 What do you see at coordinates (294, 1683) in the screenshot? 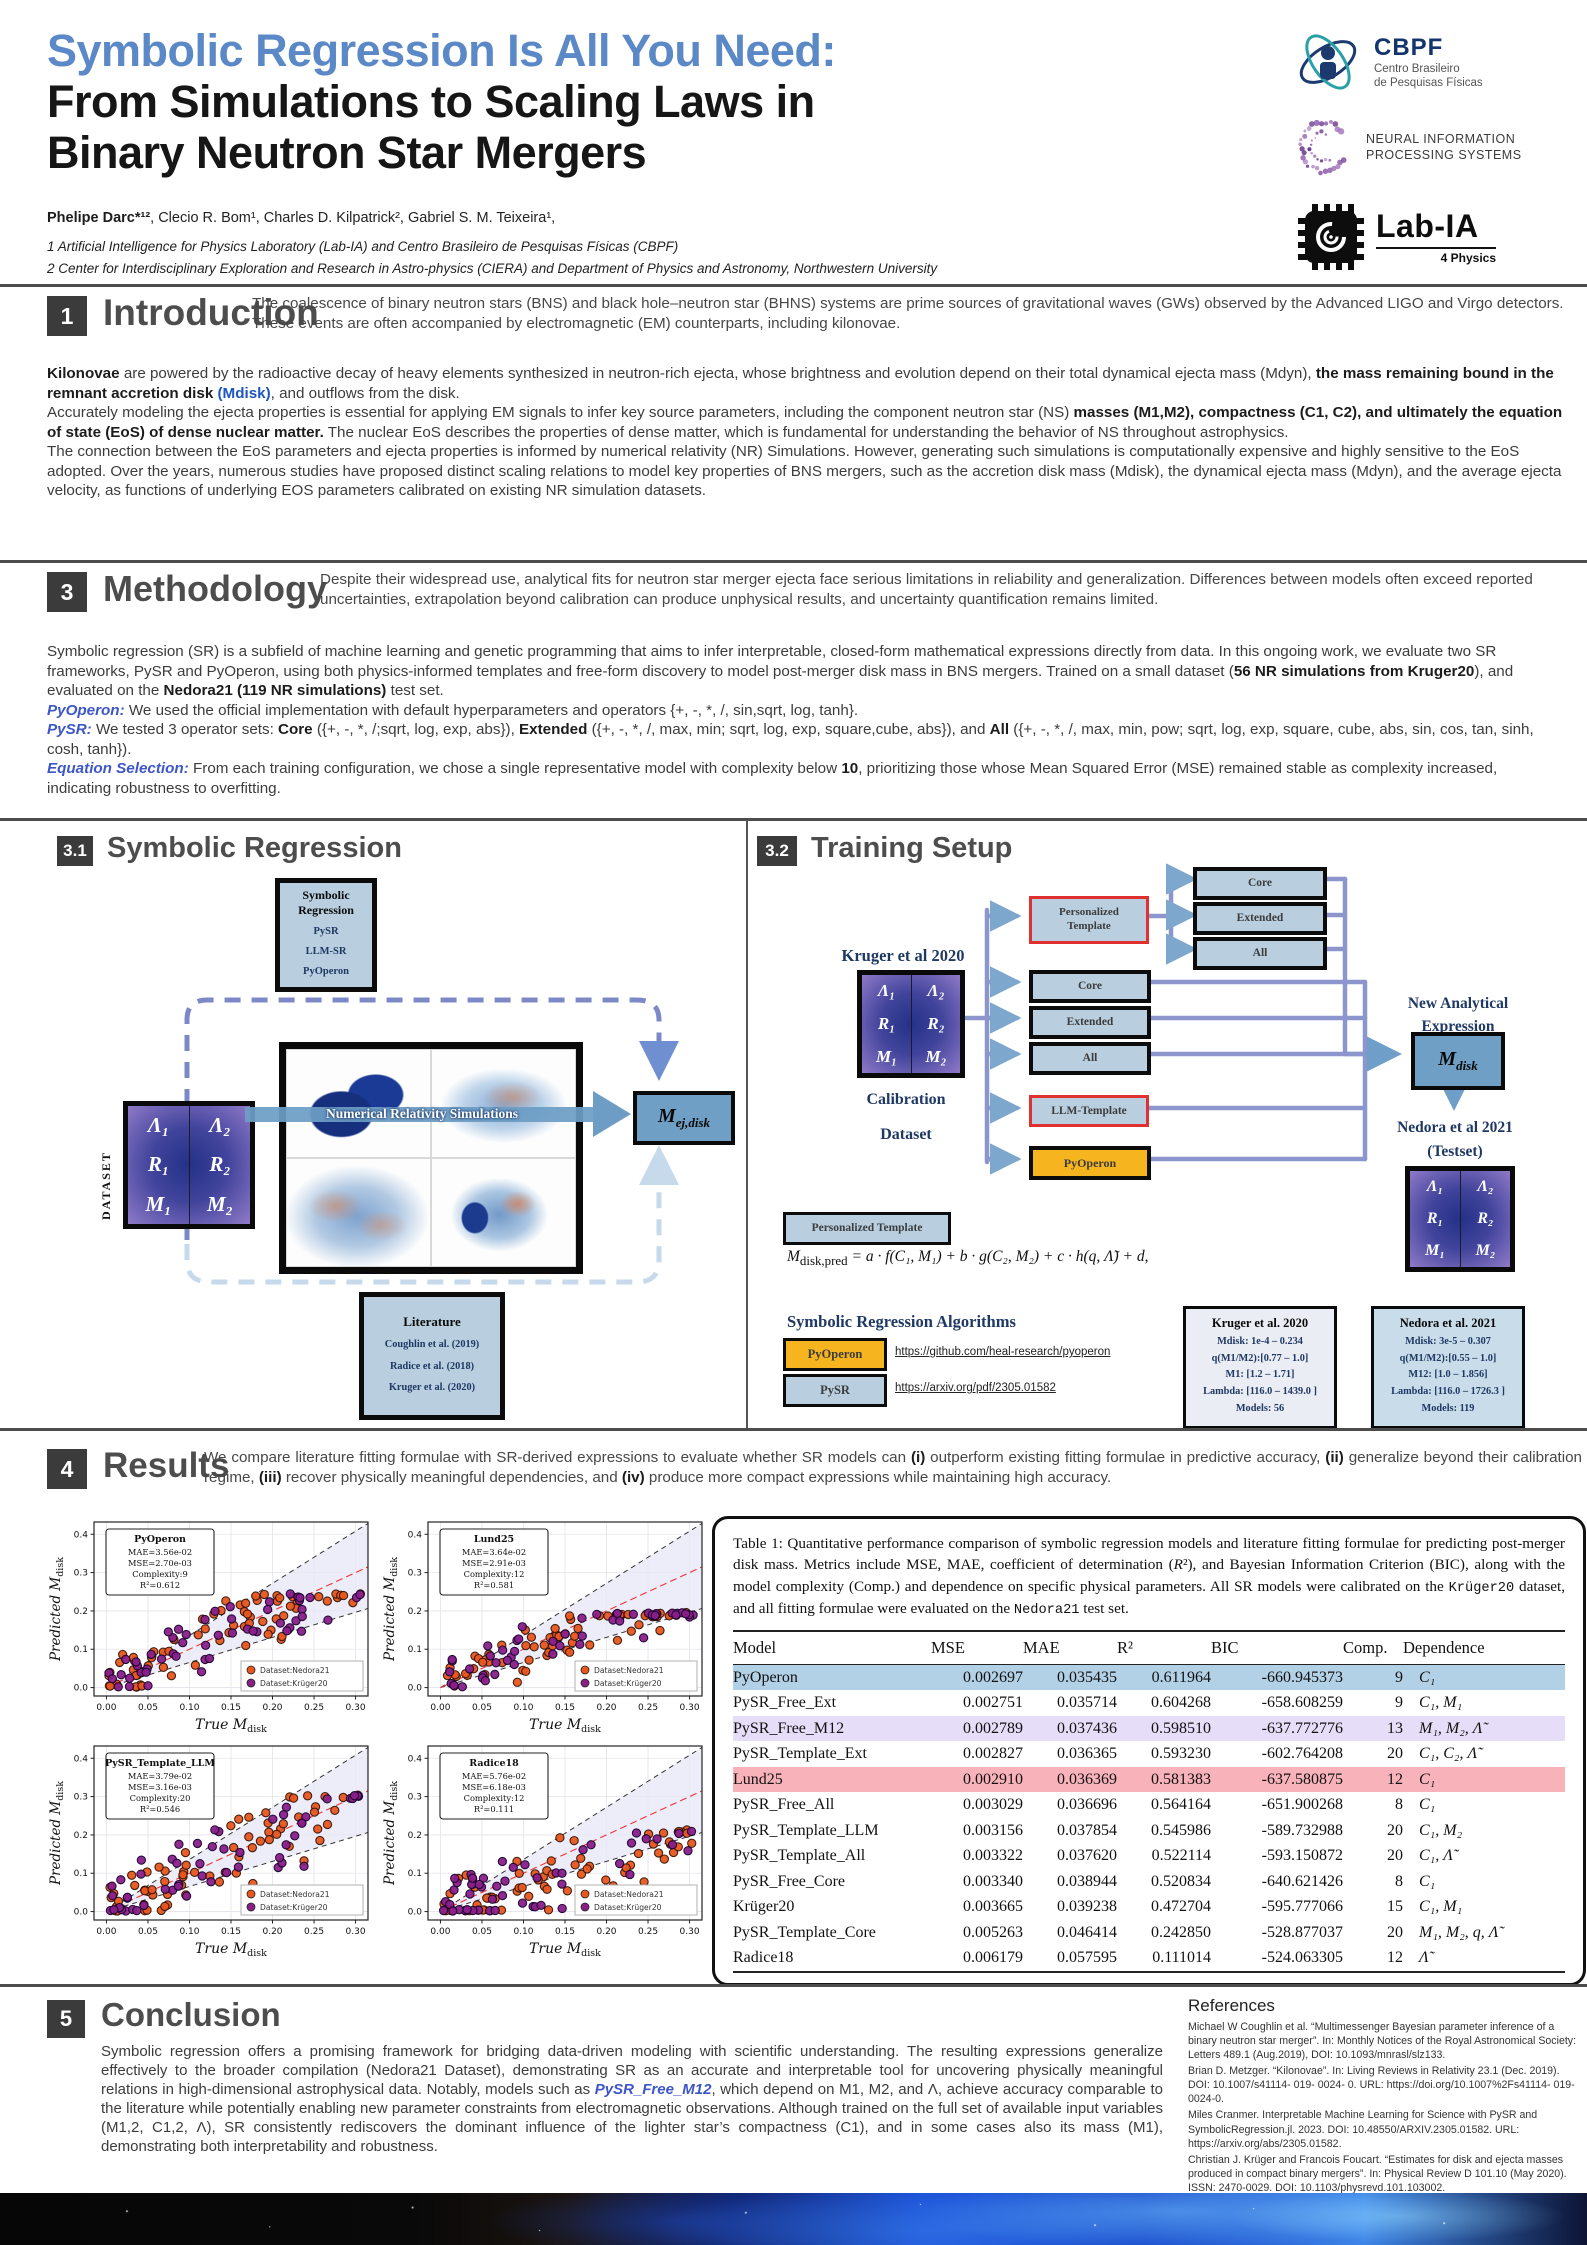
I see `svg-text: Dataset:Krüger20` at bounding box center [294, 1683].